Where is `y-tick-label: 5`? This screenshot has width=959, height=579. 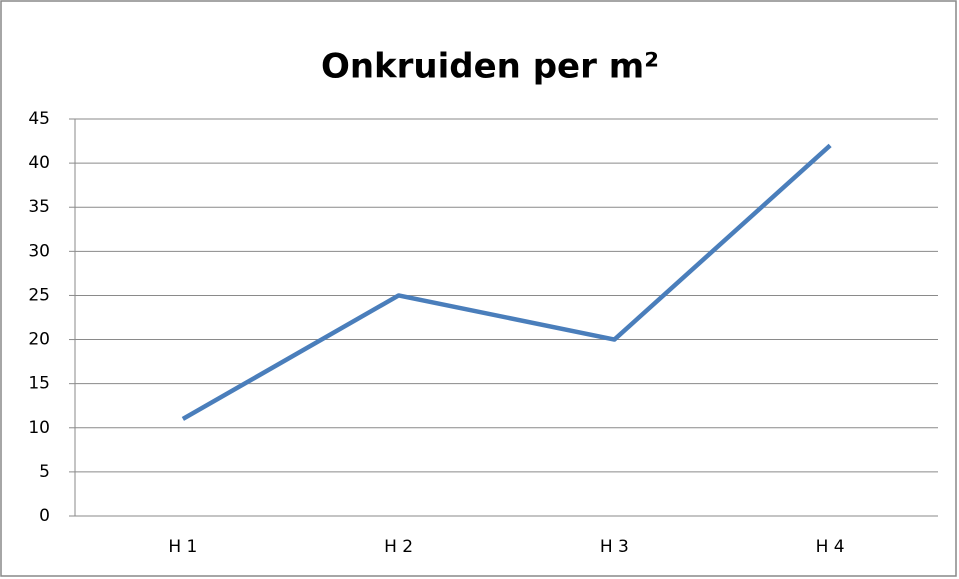
y-tick-label: 5 is located at coordinates (44, 472).